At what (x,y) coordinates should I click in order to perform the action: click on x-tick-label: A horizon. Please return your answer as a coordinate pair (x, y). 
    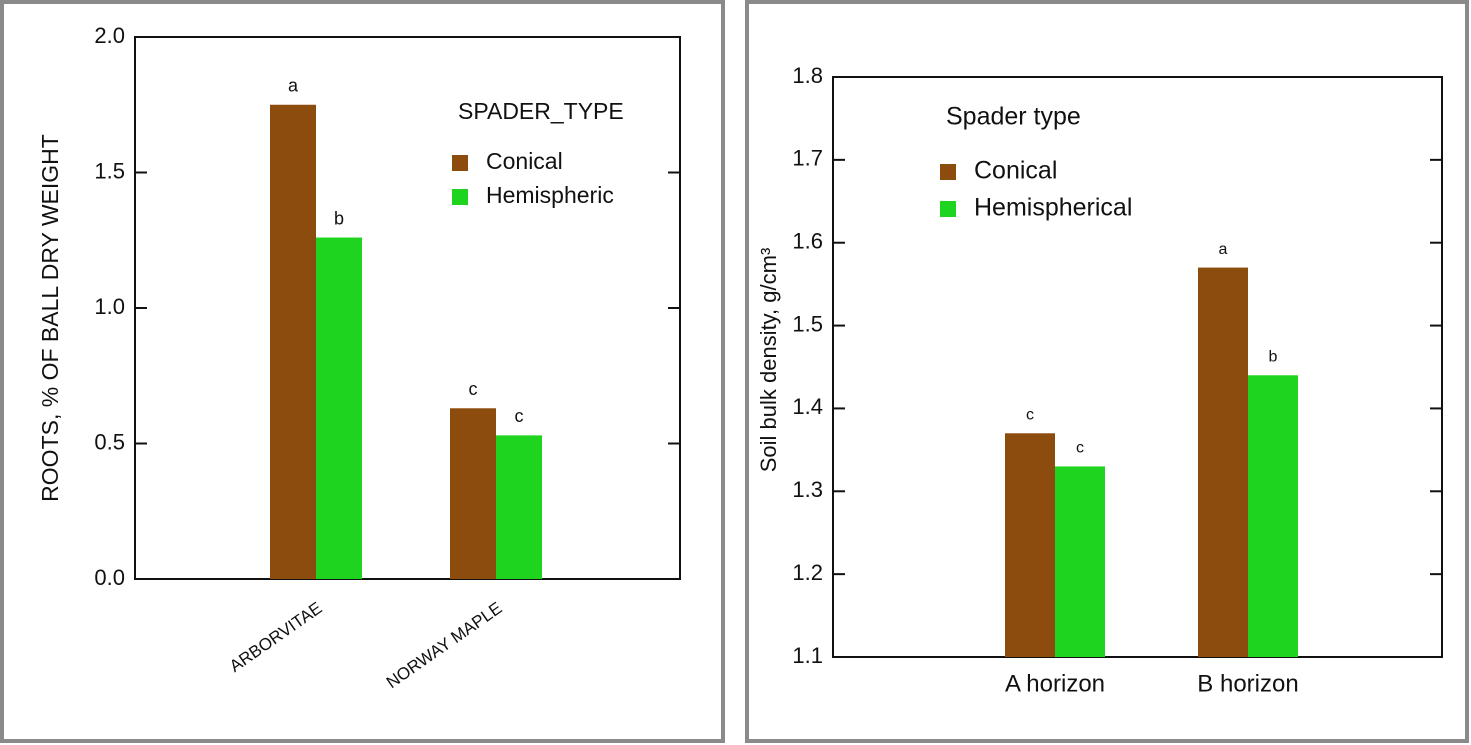
    Looking at the image, I should click on (1055, 683).